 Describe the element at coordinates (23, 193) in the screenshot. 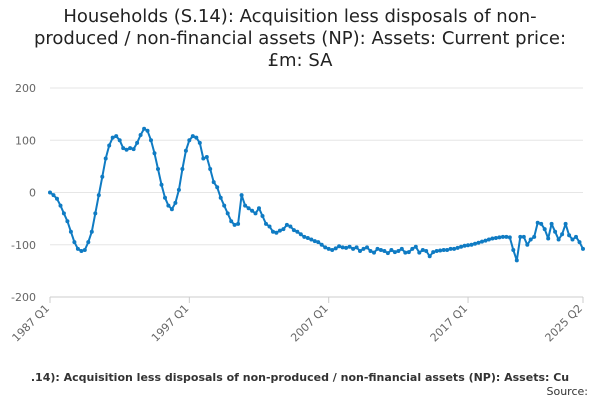

I see `y-axis: 200 100 0 -100 -200` at that location.